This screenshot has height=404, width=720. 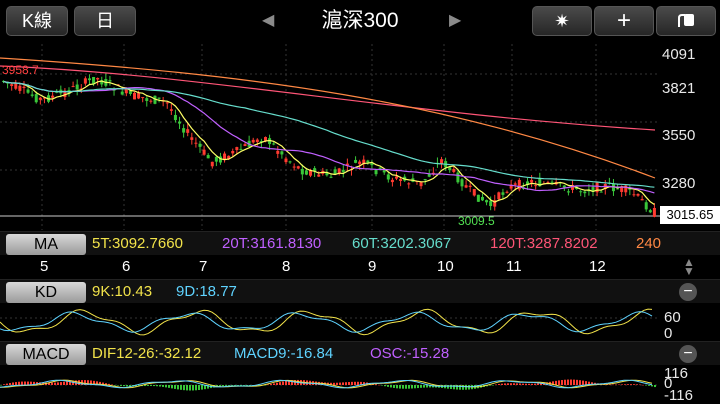 I want to click on share-button, so click(x=686, y=21).